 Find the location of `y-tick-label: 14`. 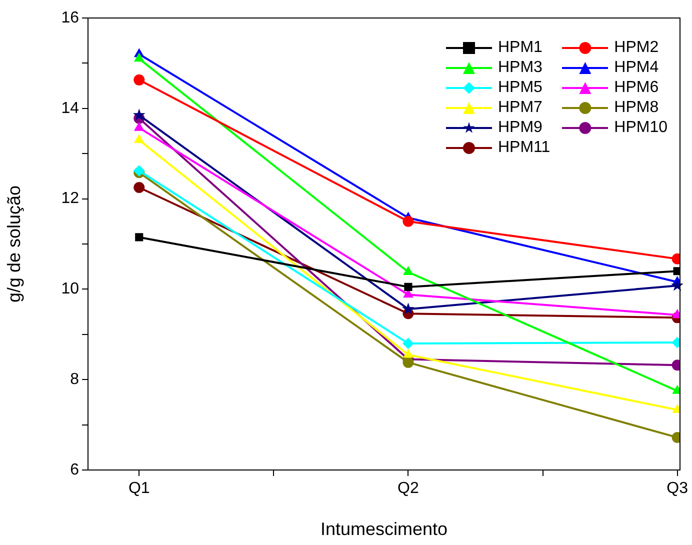

y-tick-label: 14 is located at coordinates (70, 108).